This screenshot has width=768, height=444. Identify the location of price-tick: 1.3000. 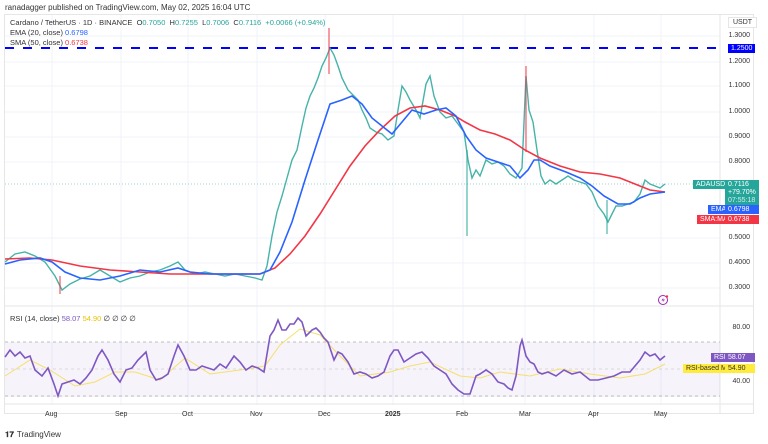
(739, 35).